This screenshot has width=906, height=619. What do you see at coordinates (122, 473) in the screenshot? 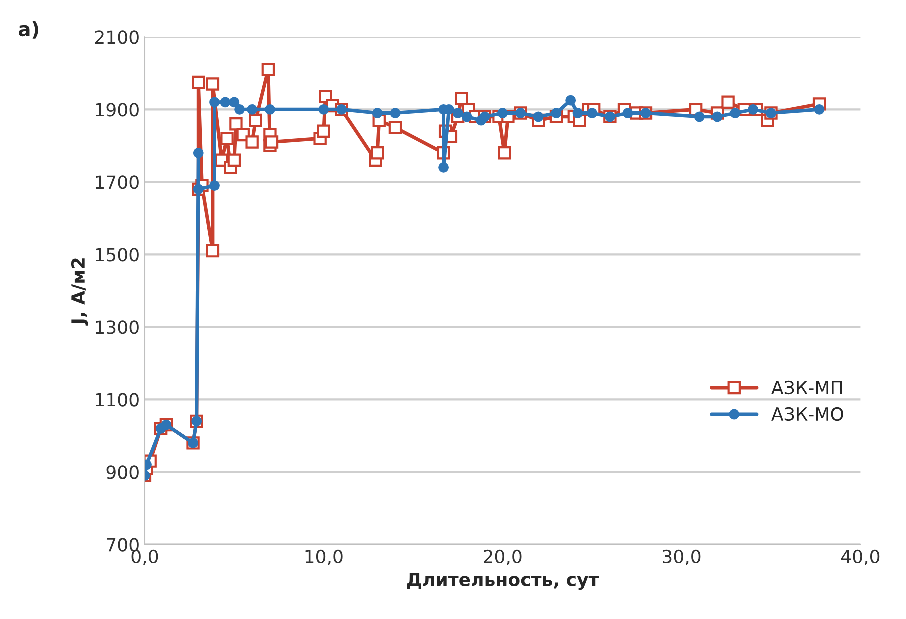
I see `y-tick-label: 900` at bounding box center [122, 473].